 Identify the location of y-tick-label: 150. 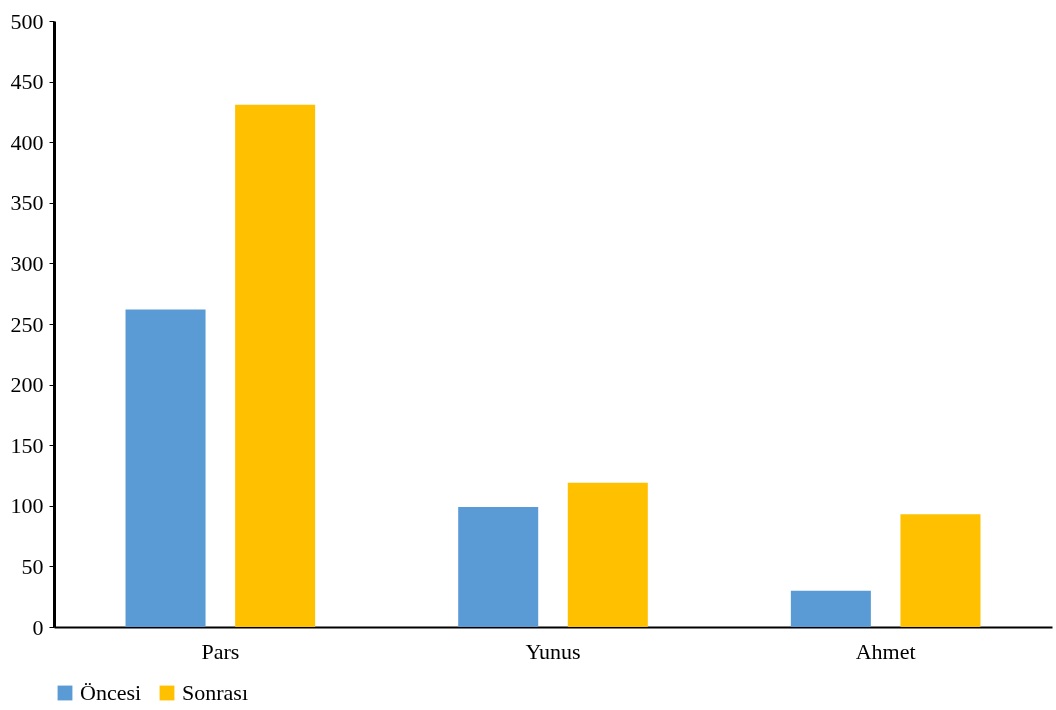
(27, 445).